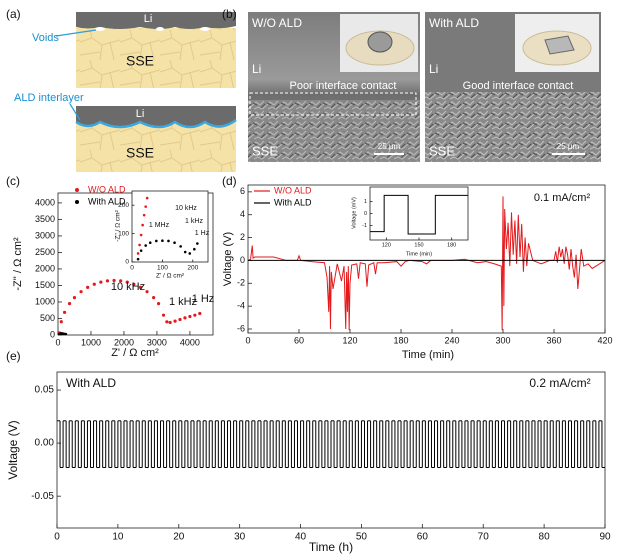 This screenshot has height=558, width=618. What do you see at coordinates (242, 214) in the screenshot?
I see `y-tick-label: 4` at bounding box center [242, 214].